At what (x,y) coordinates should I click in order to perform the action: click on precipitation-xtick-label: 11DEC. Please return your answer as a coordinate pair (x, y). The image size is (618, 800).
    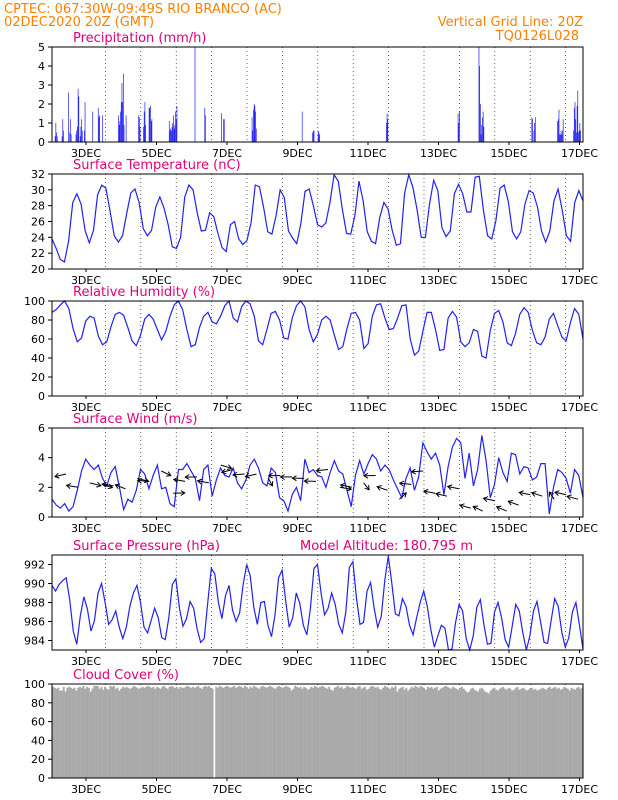
    Looking at the image, I should click on (367, 153).